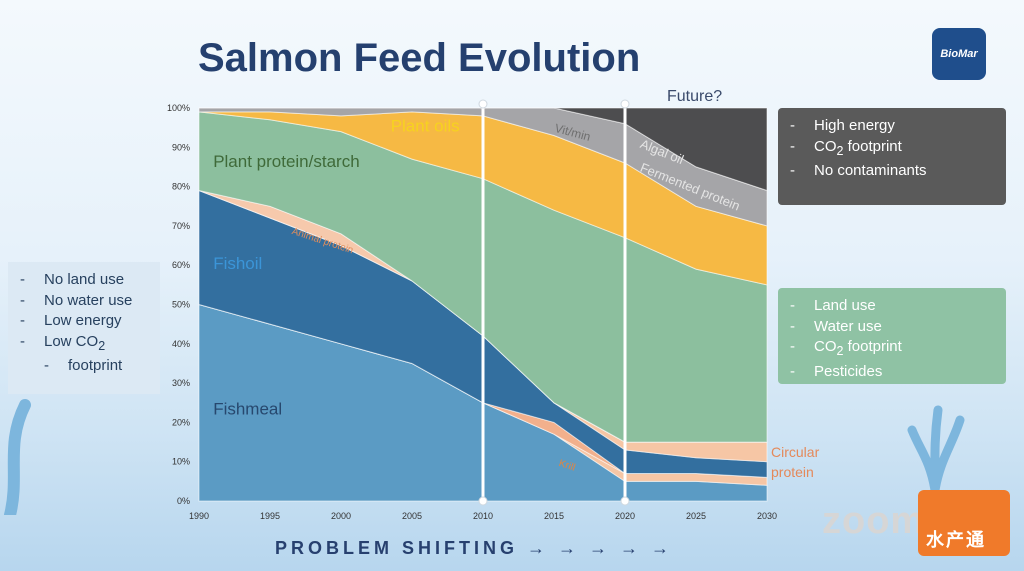  Describe the element at coordinates (892, 327) in the screenshot. I see `panel-item: Water use` at that location.